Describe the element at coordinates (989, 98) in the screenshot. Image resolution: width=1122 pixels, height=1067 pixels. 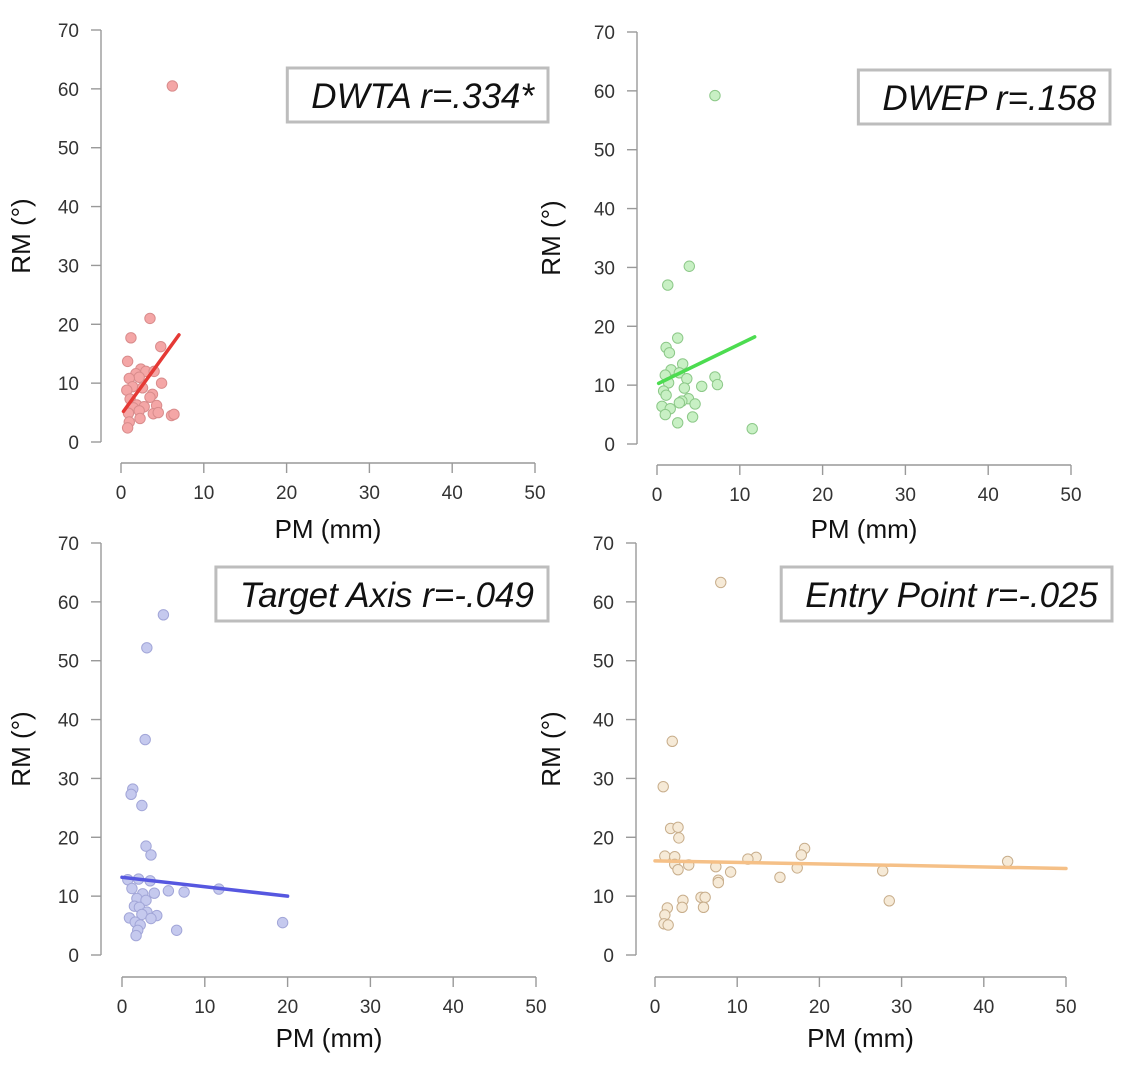
I see `legend-label: DWEP r=.158` at that location.